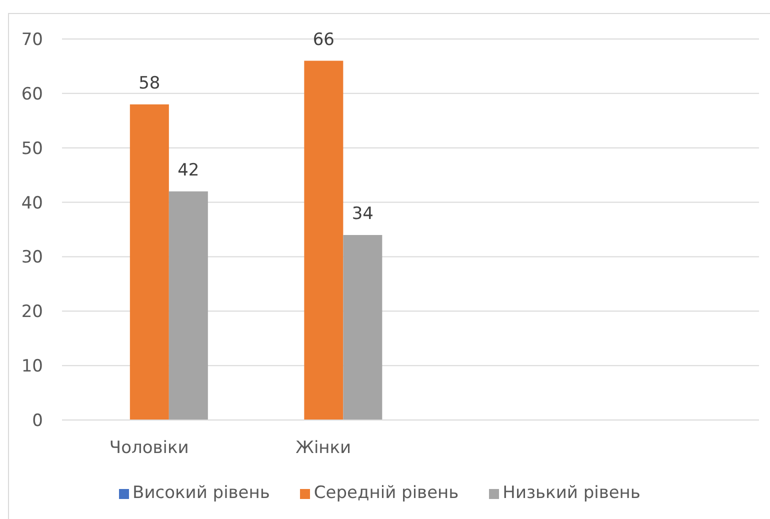  I want to click on y-tick-label: 10, so click(32, 366).